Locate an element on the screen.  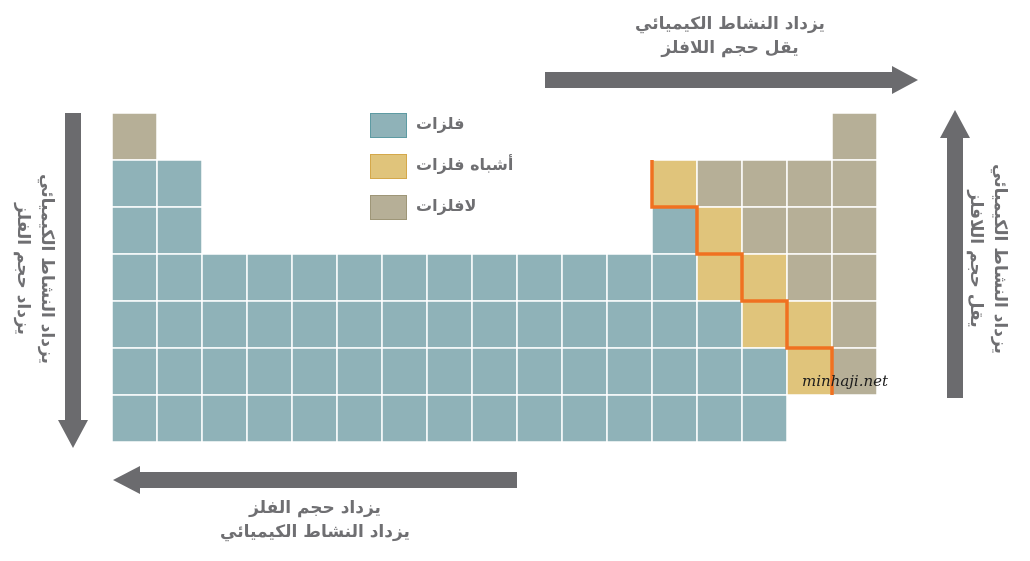
arrow-top-right is located at coordinates (731, 80).